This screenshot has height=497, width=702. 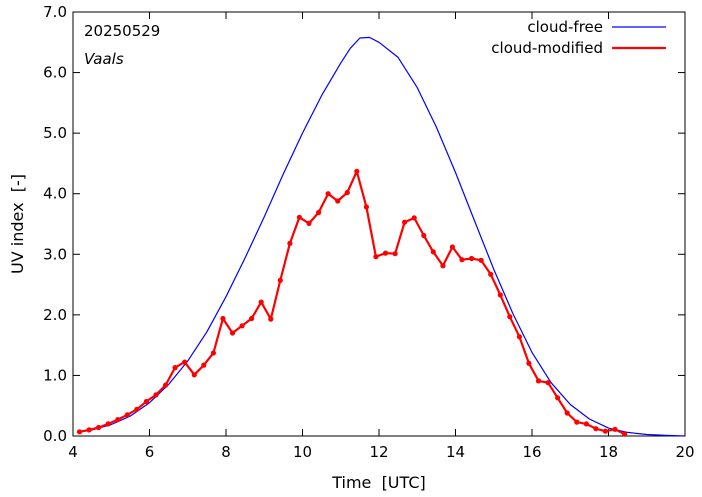 I want to click on x-tick-label: 20, so click(x=684, y=452).